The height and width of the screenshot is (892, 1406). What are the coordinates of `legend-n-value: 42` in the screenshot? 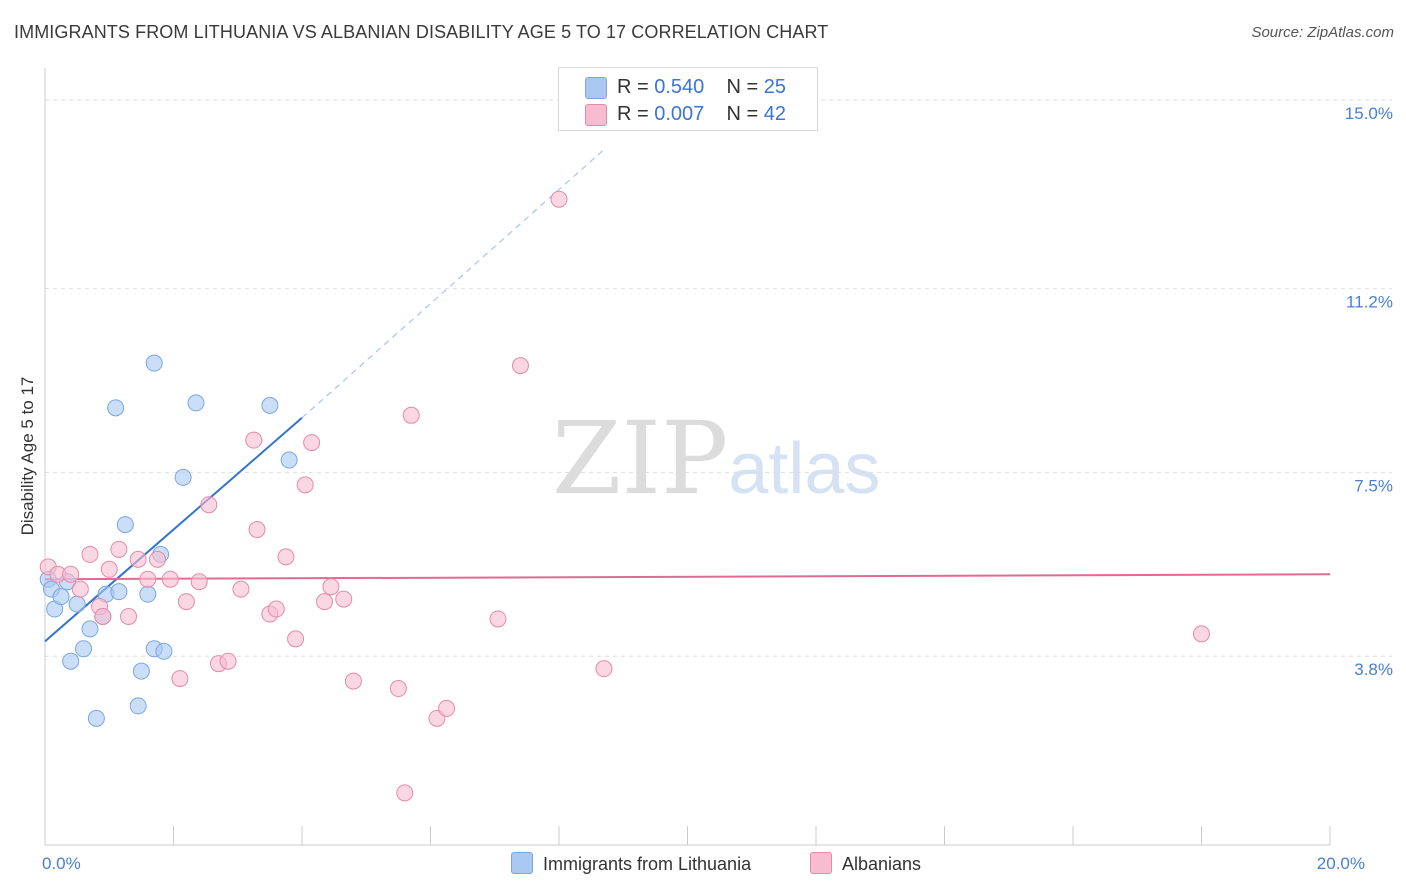 It's located at (775, 114).